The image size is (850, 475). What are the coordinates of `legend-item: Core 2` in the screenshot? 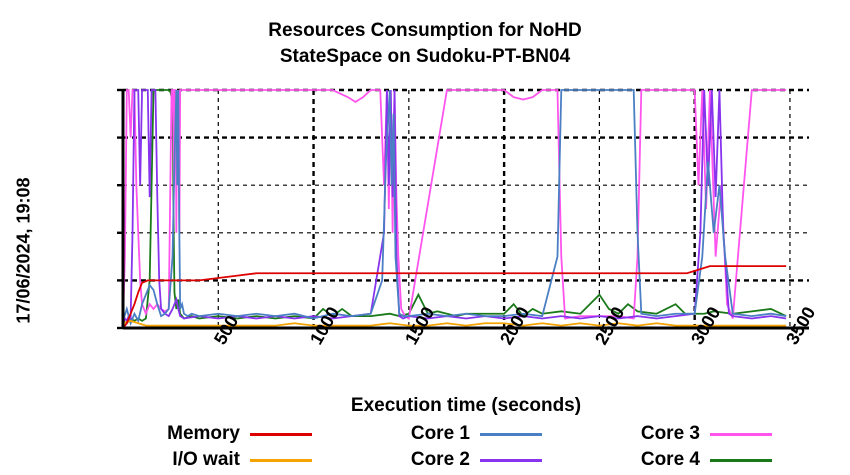 It's located at (436, 460).